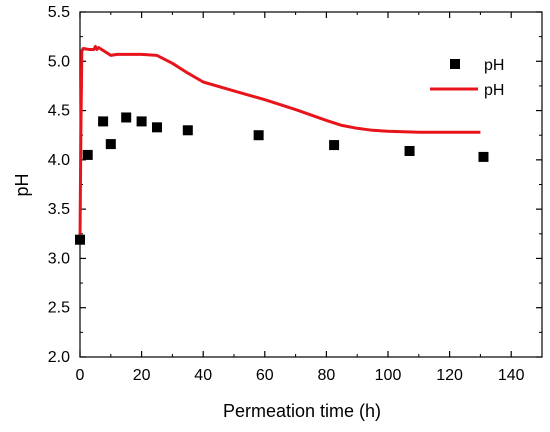 The height and width of the screenshot is (432, 550). I want to click on y-tick-label: 3.5, so click(59, 209).